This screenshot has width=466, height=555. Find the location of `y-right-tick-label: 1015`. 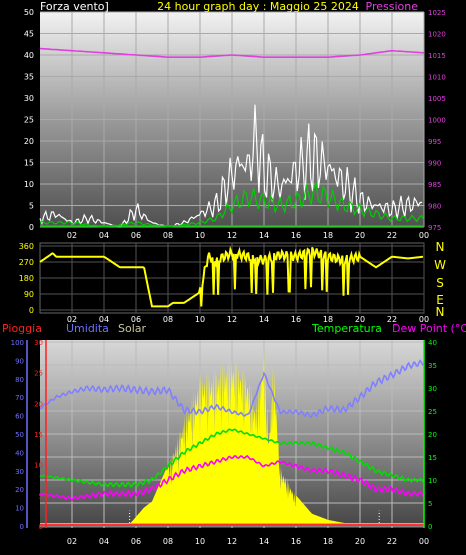

y-right-tick-label: 1015 is located at coordinates (437, 56).